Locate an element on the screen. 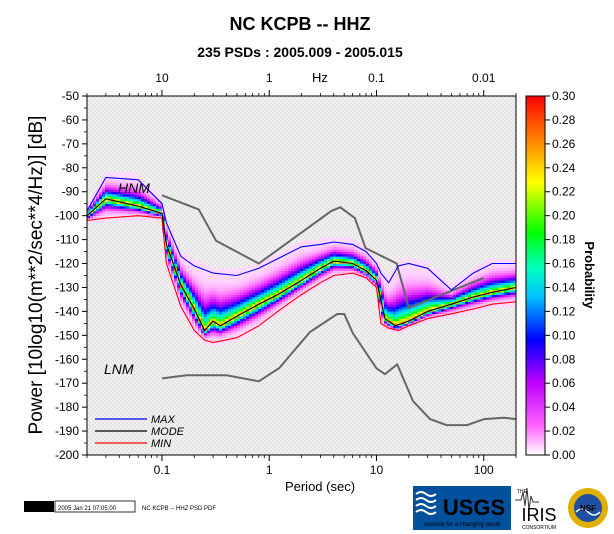  x-tick-label: 0.1 is located at coordinates (162, 470).